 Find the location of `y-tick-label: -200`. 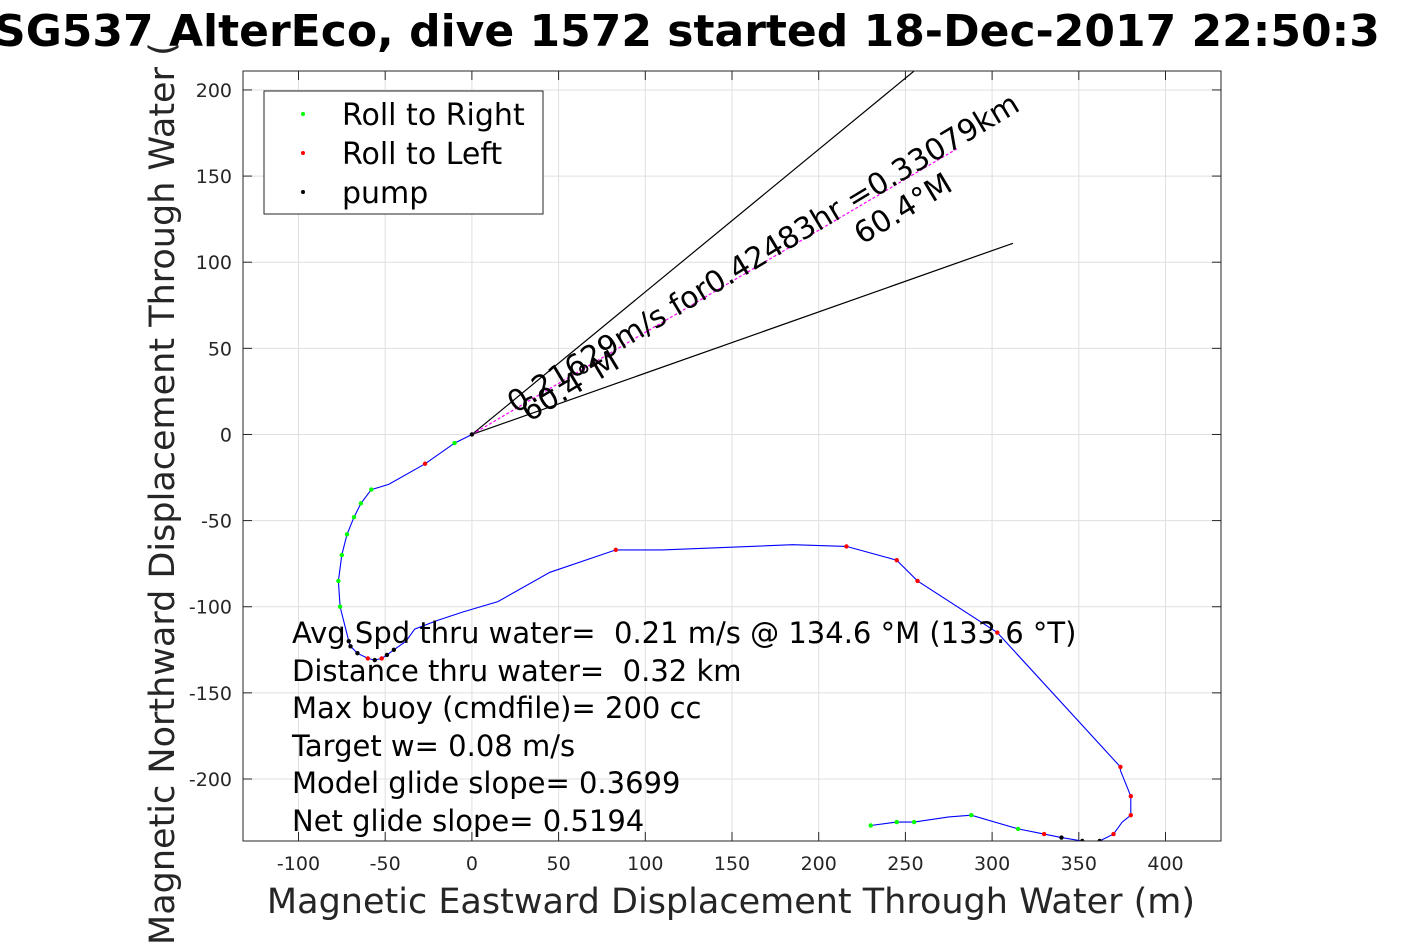

y-tick-label: -200 is located at coordinates (210, 780).